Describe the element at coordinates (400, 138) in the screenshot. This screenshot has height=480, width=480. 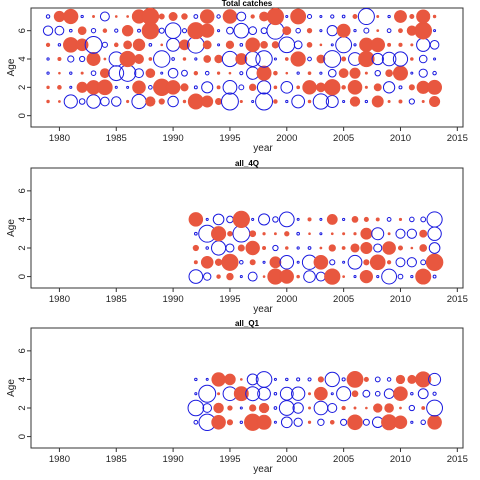
I see `x-tick-label: 2010` at that location.